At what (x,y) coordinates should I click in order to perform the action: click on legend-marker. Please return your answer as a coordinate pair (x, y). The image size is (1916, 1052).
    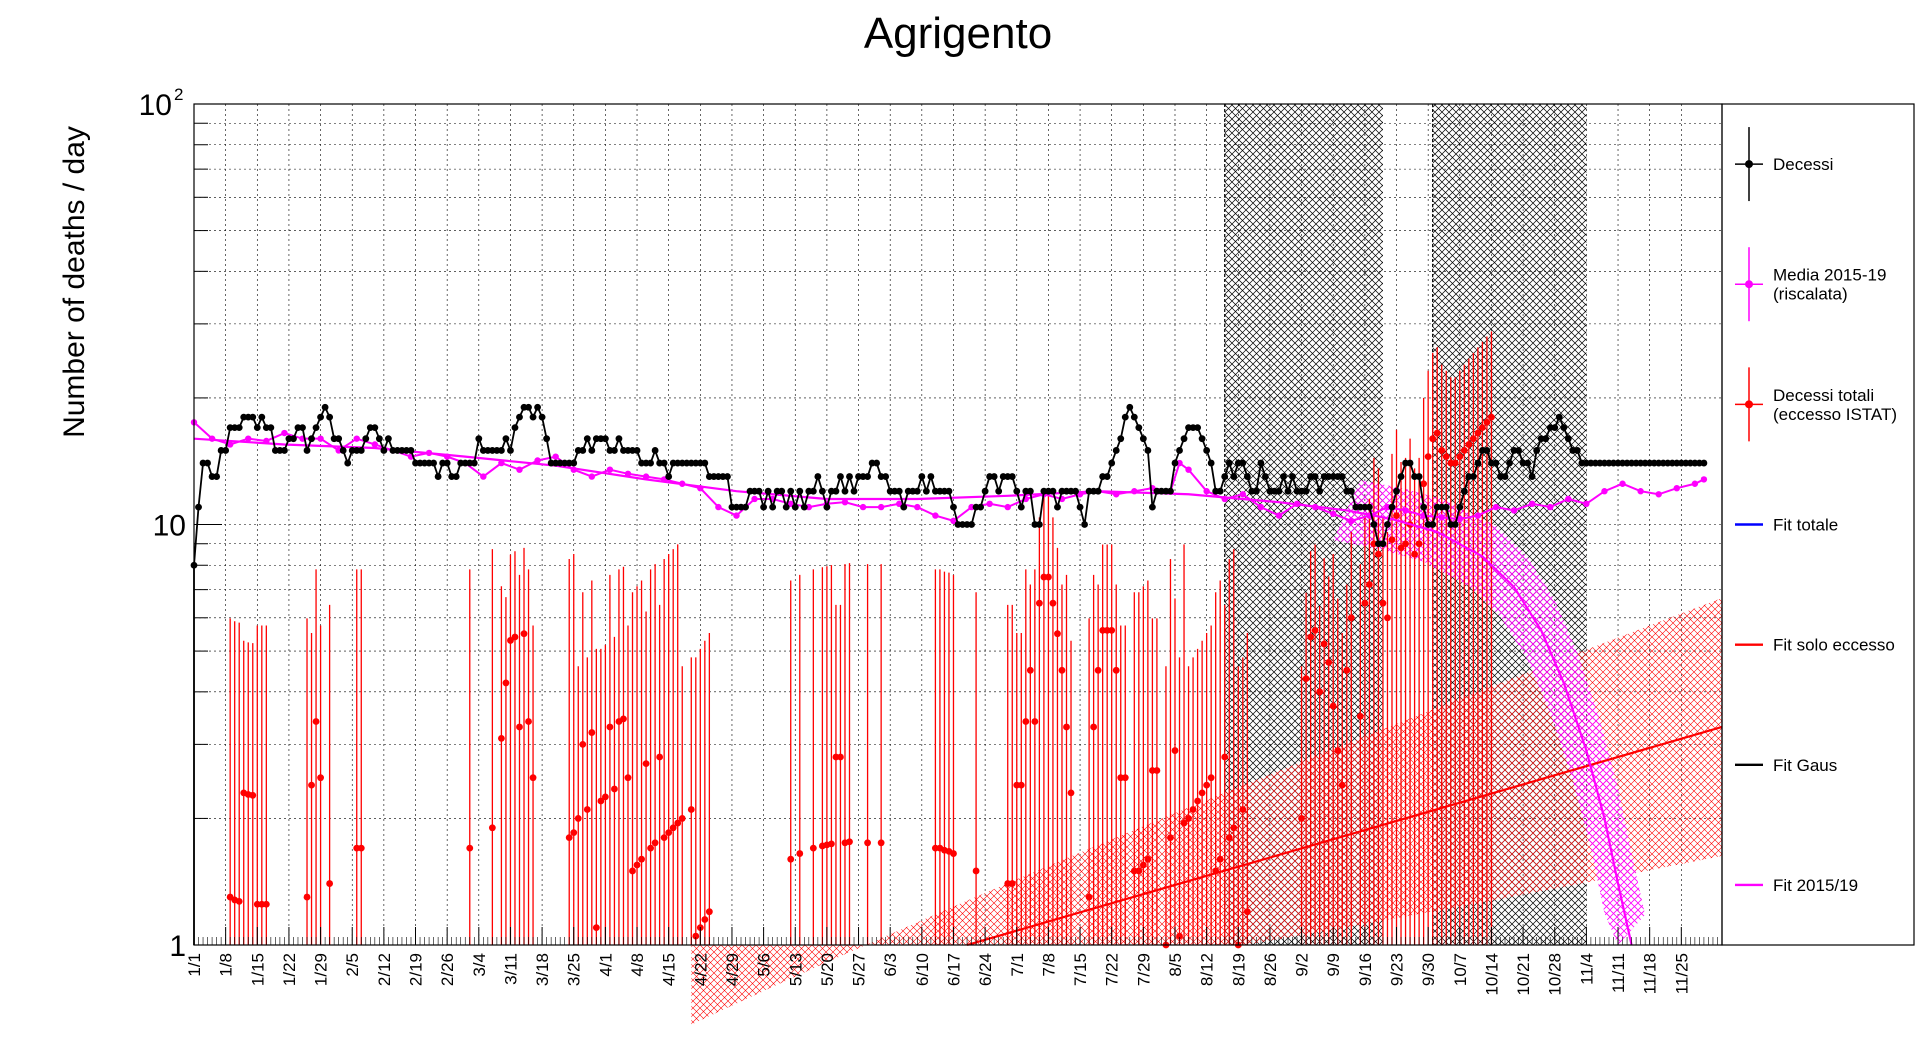
    Looking at the image, I should click on (1749, 404).